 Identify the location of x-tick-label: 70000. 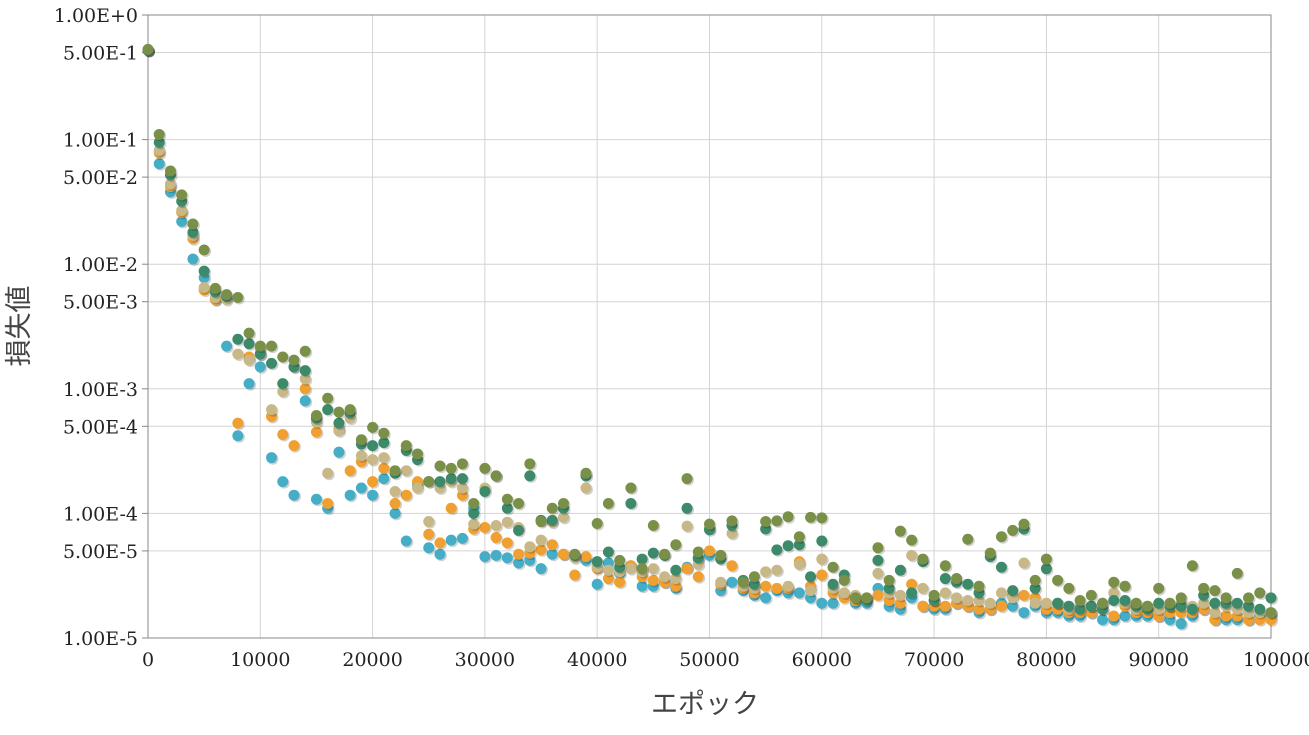
(934, 660).